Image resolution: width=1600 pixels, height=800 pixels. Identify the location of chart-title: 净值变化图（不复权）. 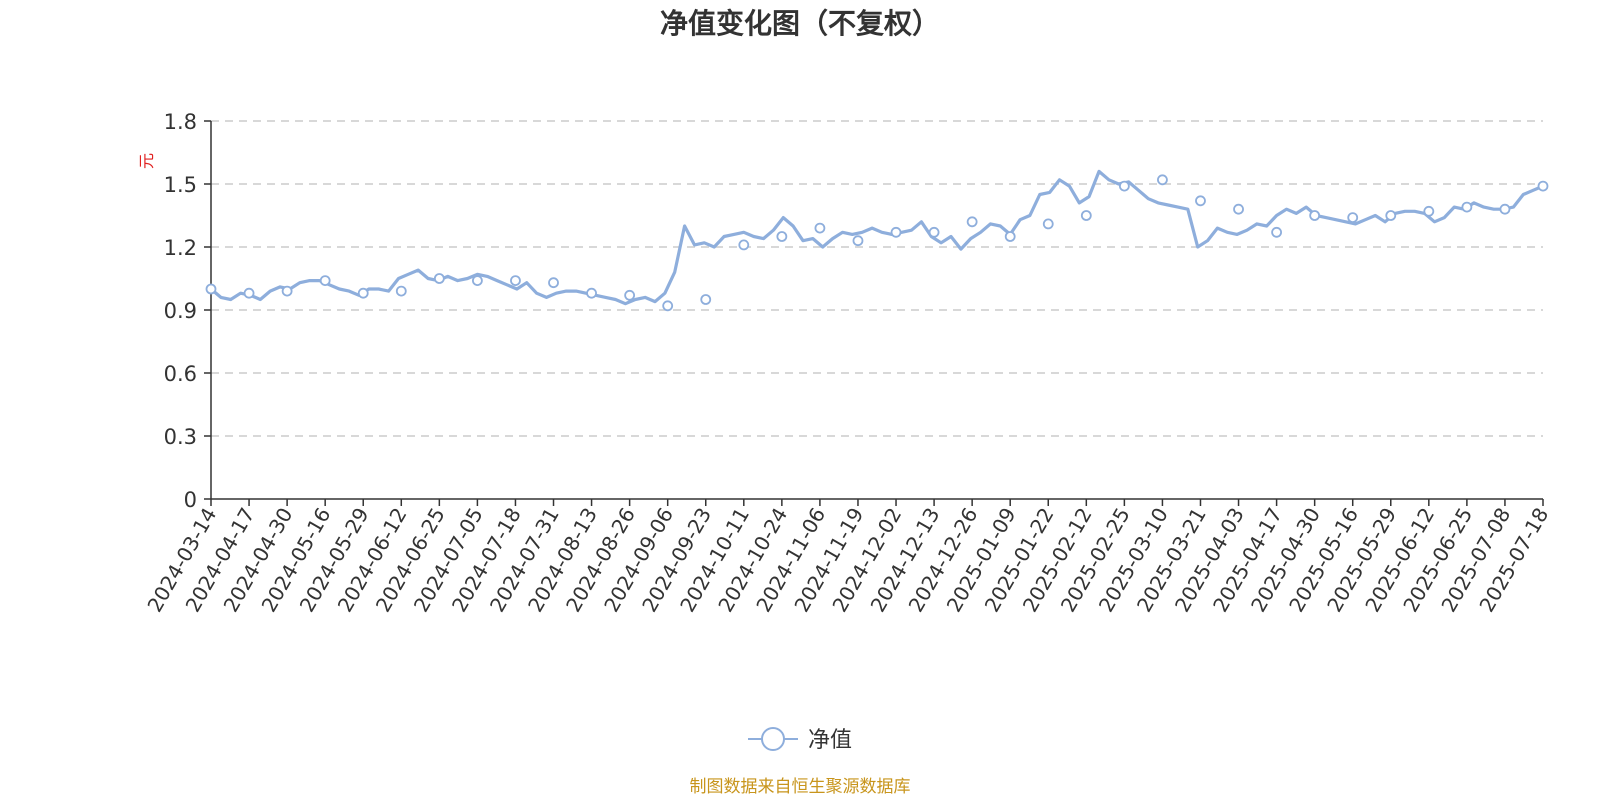
(800, 23).